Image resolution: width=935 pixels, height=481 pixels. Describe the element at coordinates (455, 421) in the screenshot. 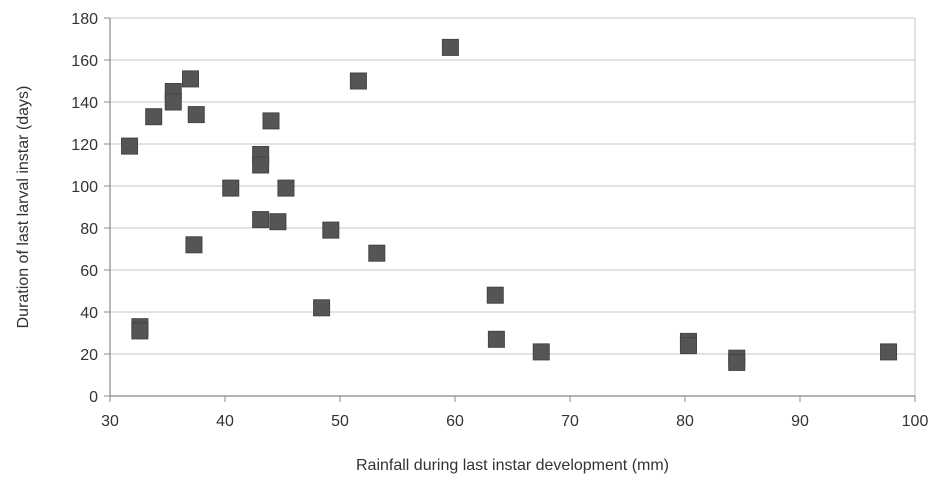

I see `x-tick-label: 60` at that location.